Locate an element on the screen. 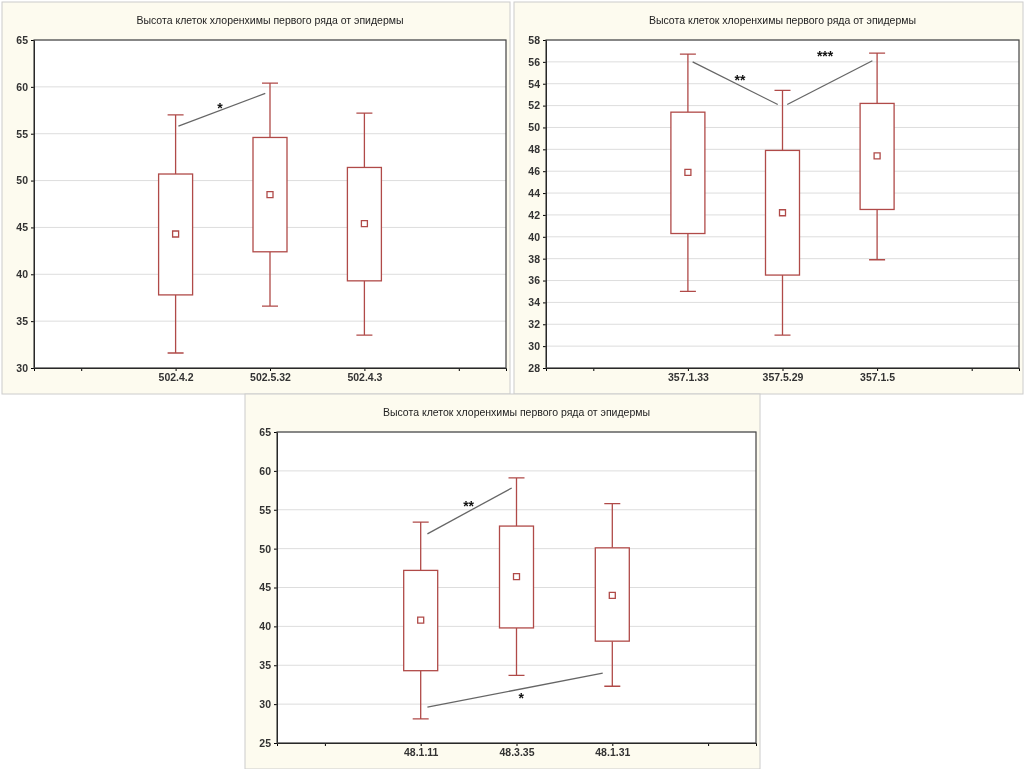 The height and width of the screenshot is (769, 1025). x-tick-label: 502.4.2 is located at coordinates (176, 377).